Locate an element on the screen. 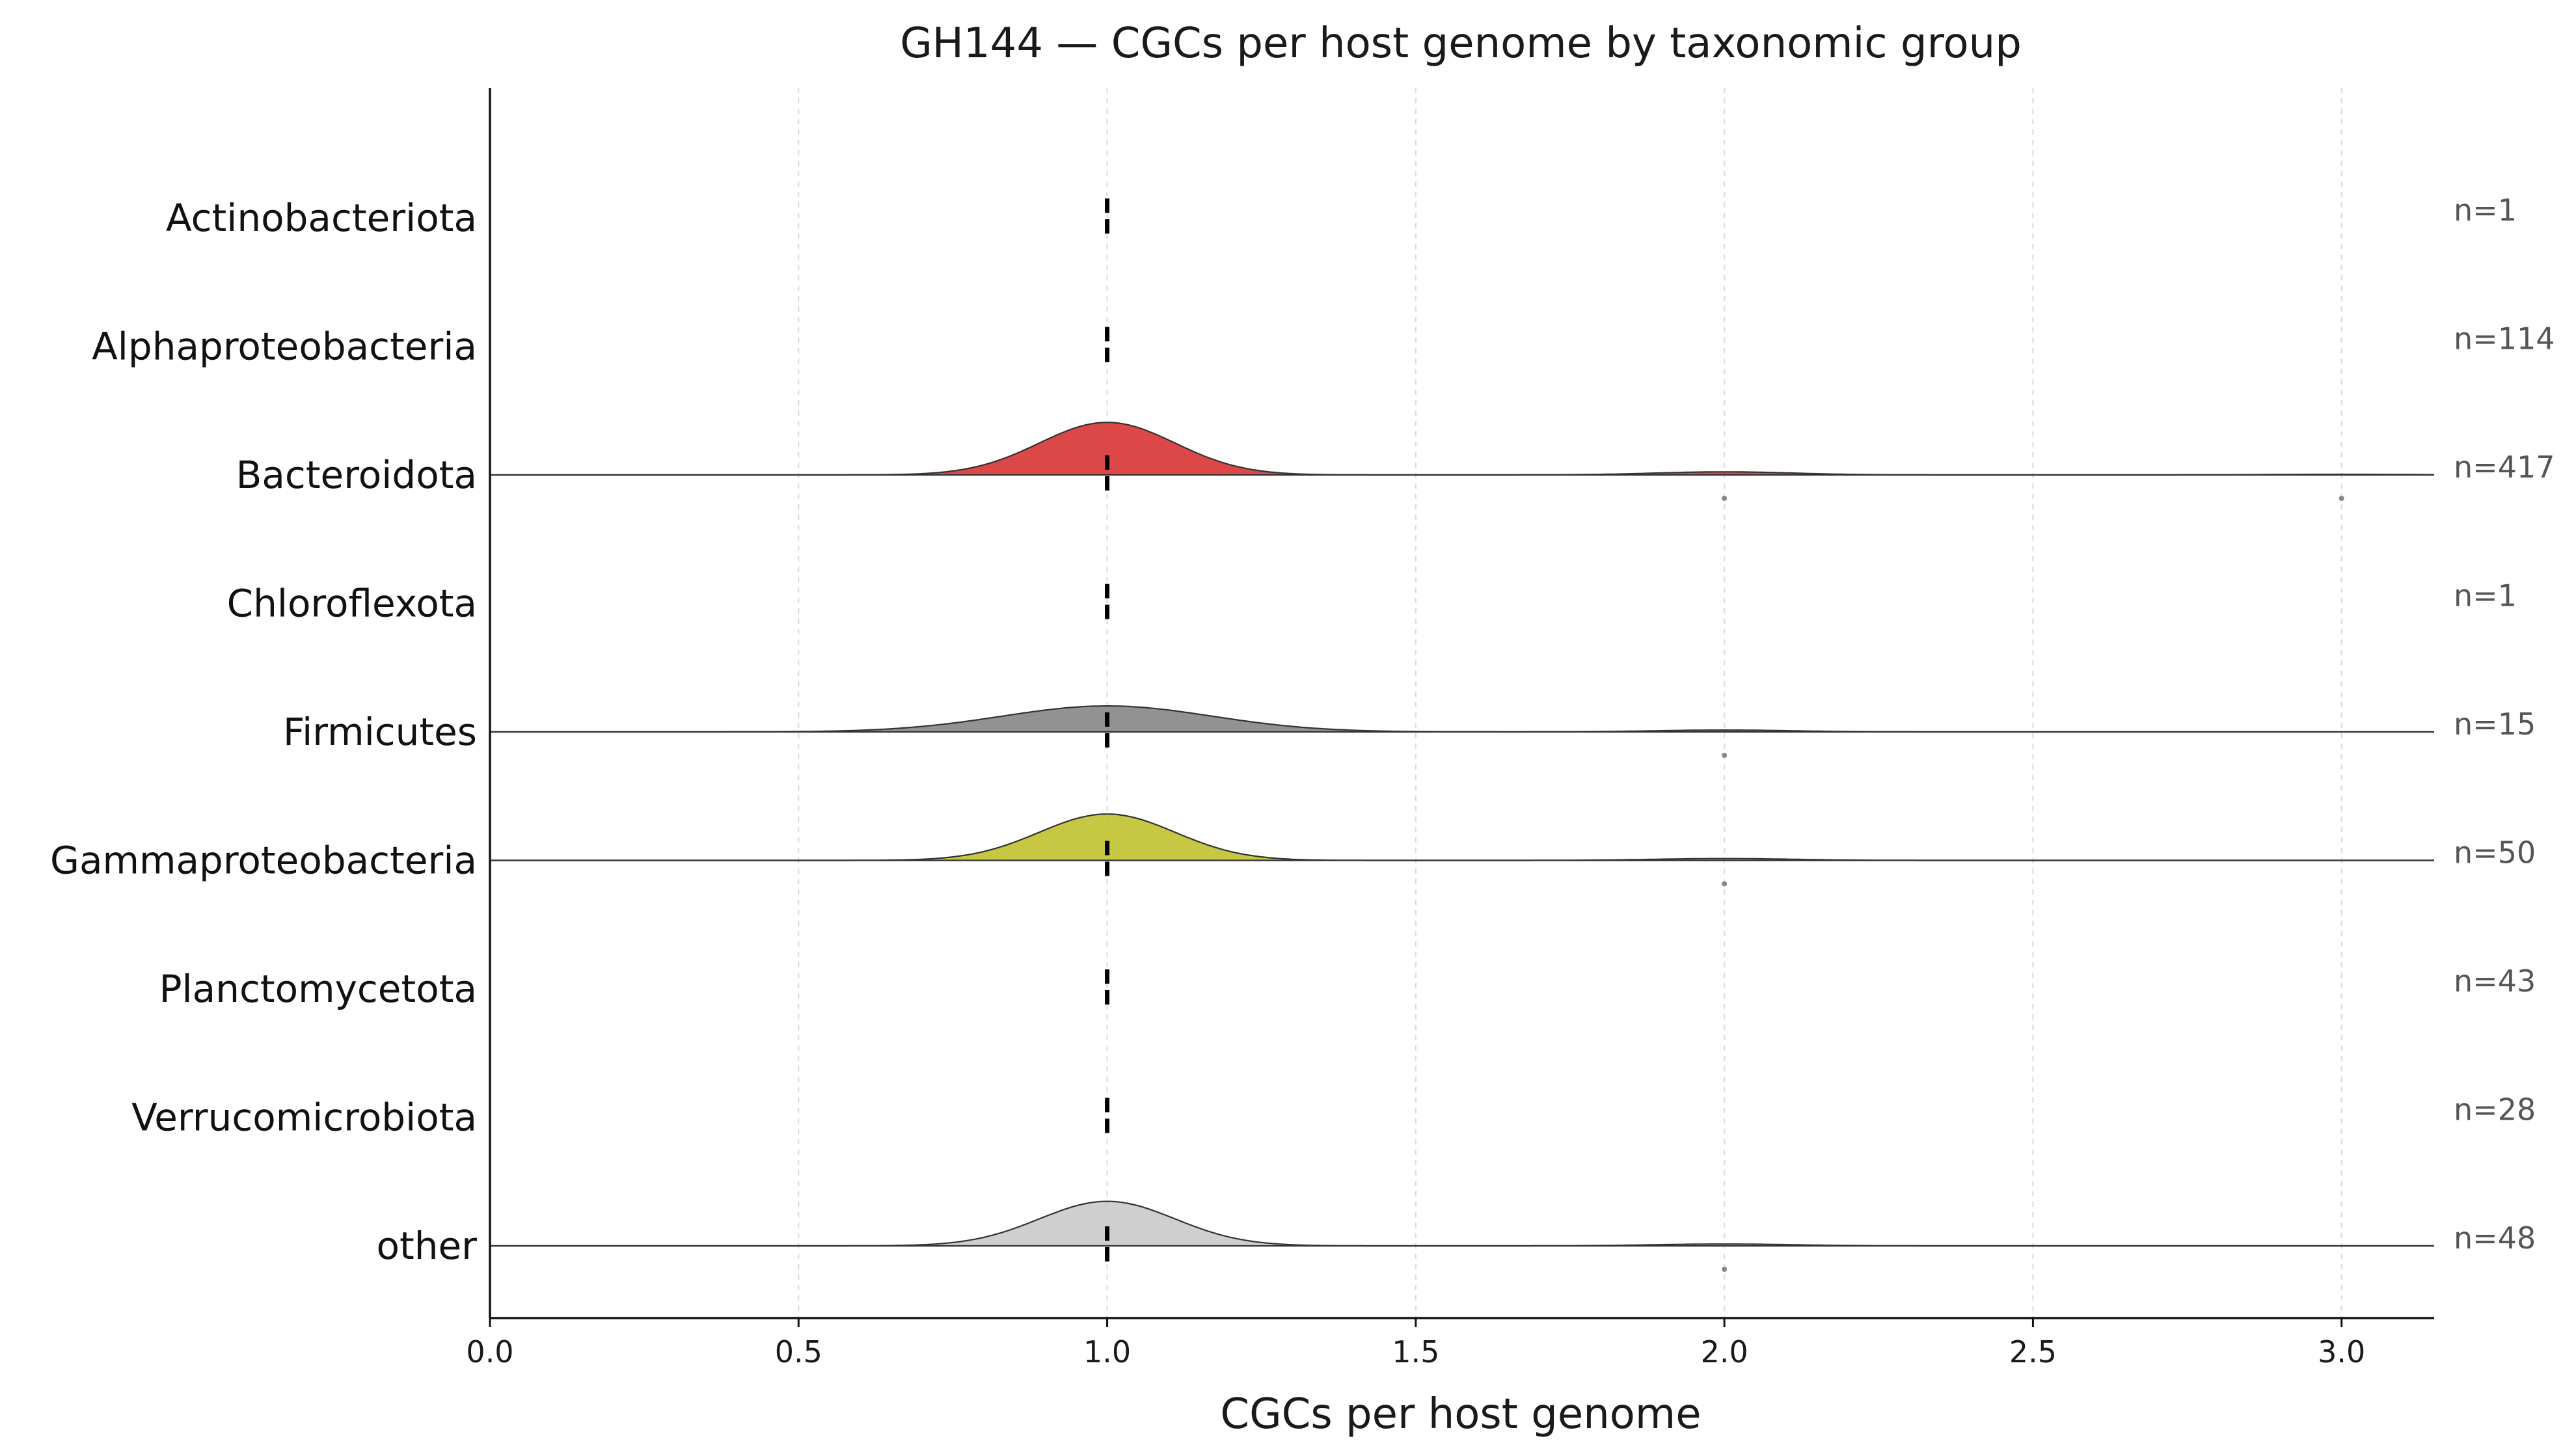 The width and height of the screenshot is (2576, 1456). x-tick-label: 0.5 is located at coordinates (798, 1351).